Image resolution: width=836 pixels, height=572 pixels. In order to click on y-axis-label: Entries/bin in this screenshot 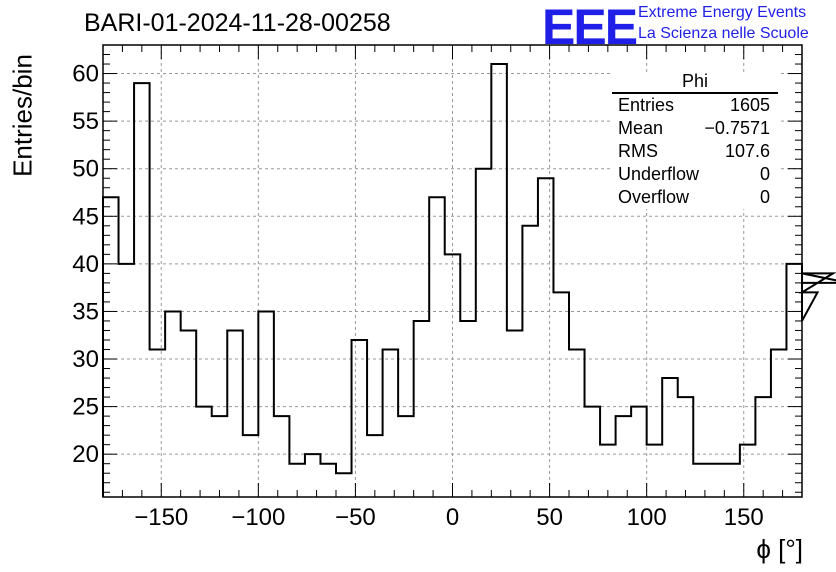, I will do `click(22, 115)`.